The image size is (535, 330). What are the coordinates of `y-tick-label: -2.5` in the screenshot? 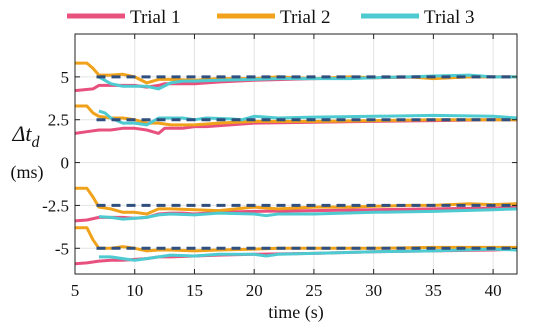 It's located at (55, 205).